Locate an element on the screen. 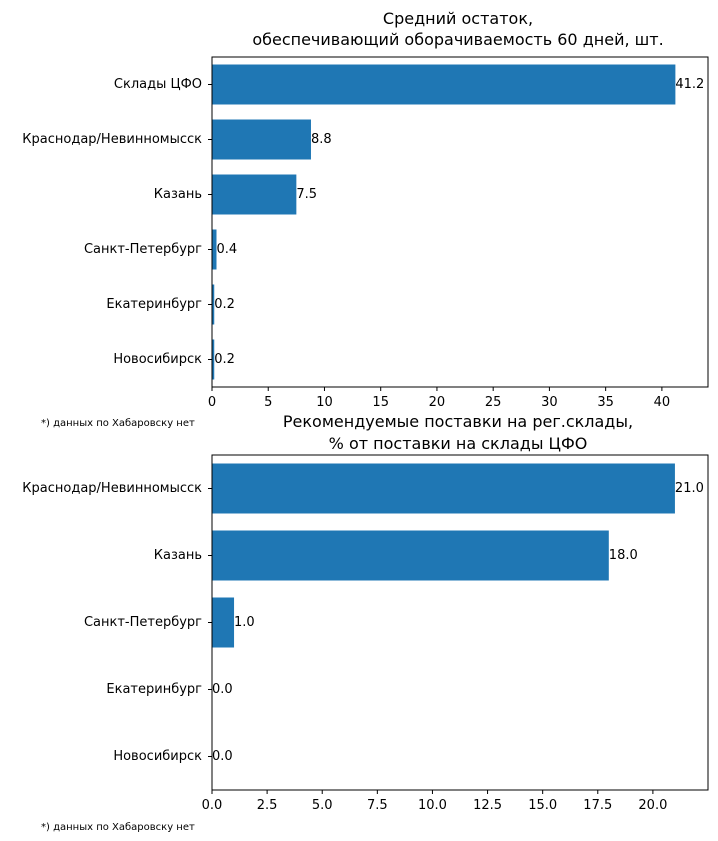  data-label: 0.4 is located at coordinates (226, 249).